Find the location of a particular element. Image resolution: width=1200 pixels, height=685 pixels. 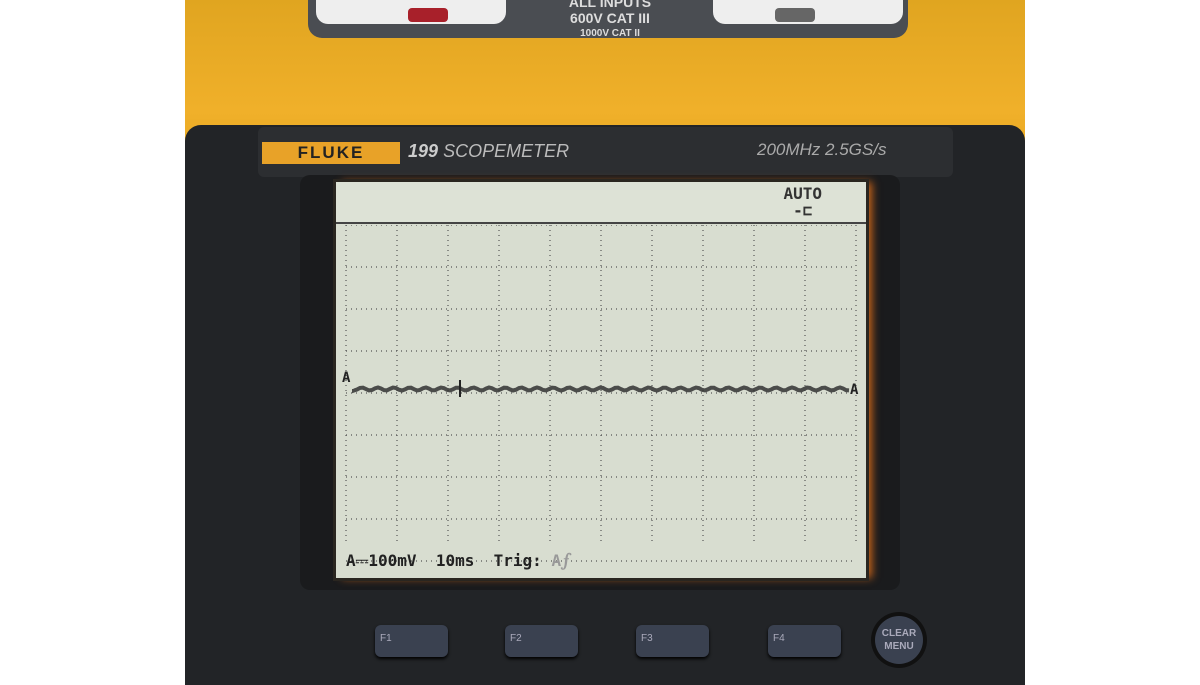

model-label: 199 SCOPEMETER is located at coordinates (488, 151).